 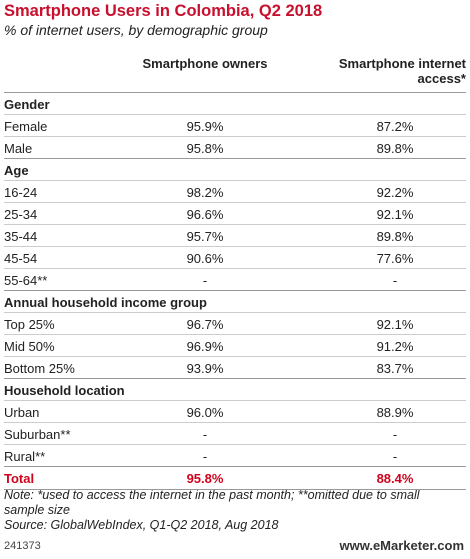 I want to click on cell-value: 90.6%, so click(x=205, y=258).